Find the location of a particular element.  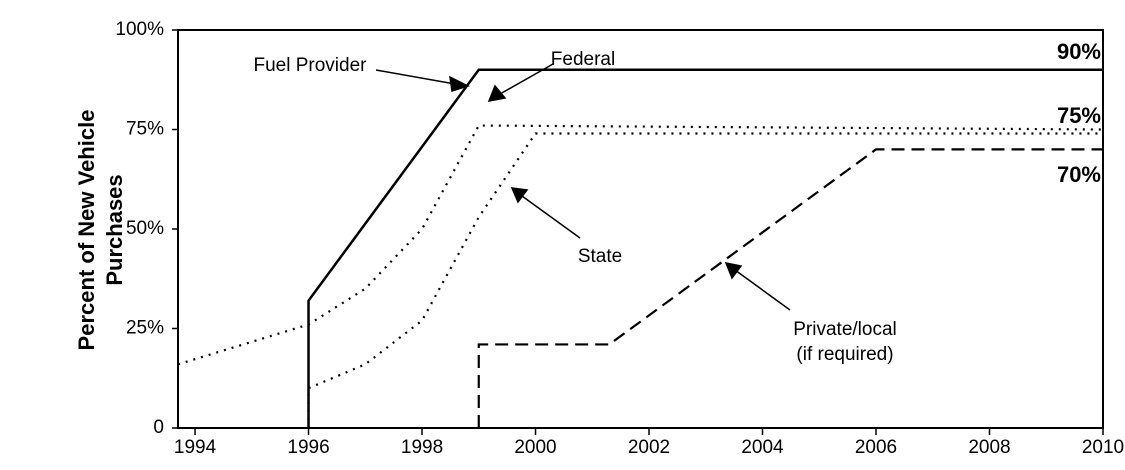

series-label: State is located at coordinates (600, 256).